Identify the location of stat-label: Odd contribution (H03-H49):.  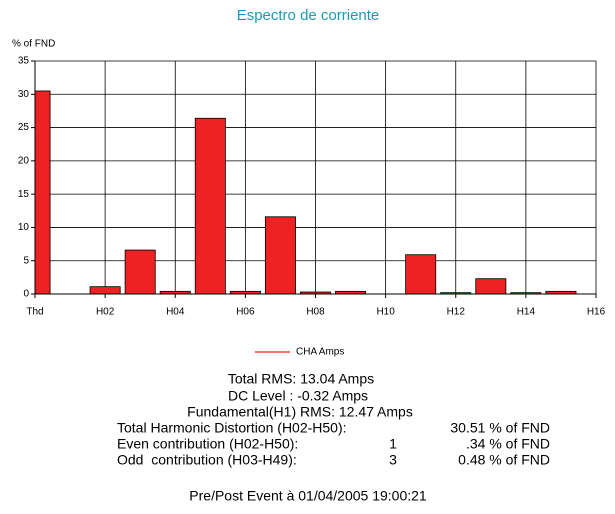
(207, 460).